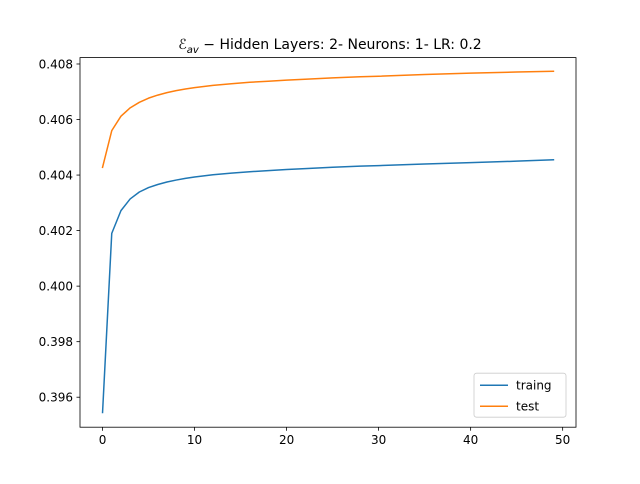  I want to click on y-tick-label: 0.404, so click(56, 175).